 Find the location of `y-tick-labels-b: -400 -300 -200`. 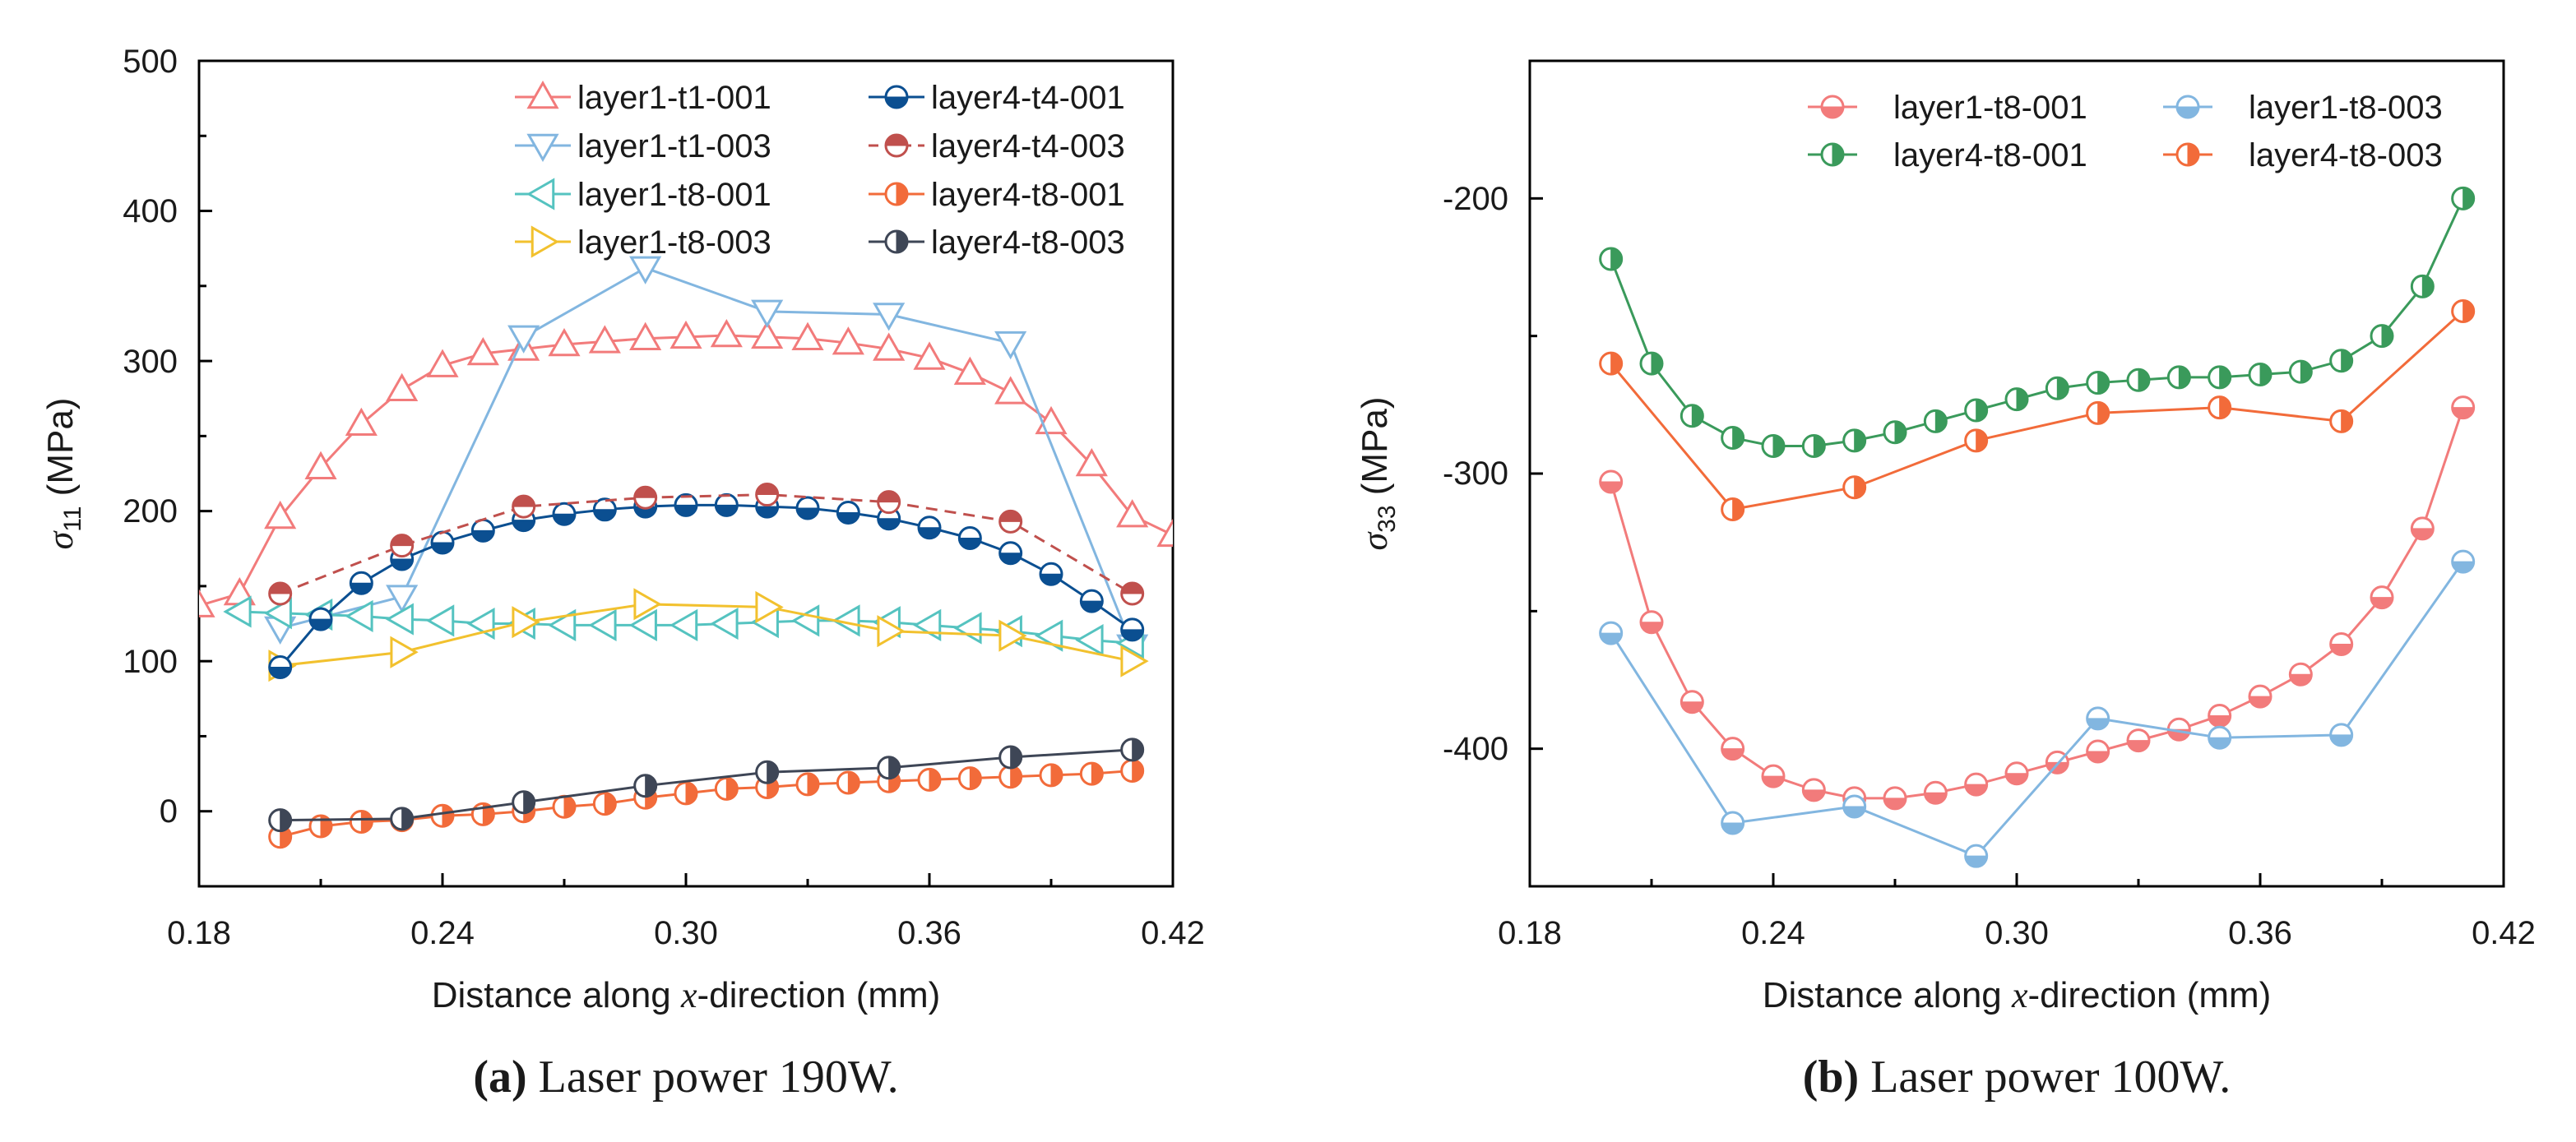

y-tick-labels-b: -400 -300 -200 is located at coordinates (1476, 474).